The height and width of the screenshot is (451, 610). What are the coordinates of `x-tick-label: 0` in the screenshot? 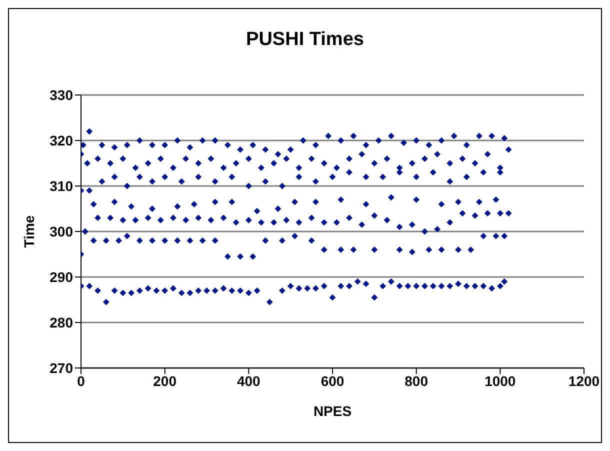 It's located at (81, 380).